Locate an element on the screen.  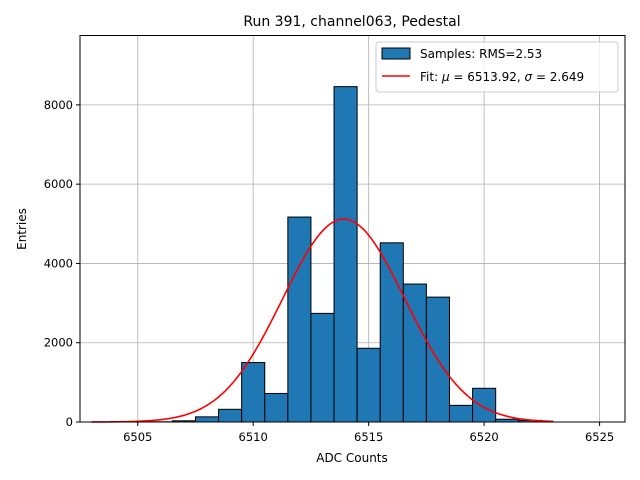
legend-fit-mu-symbol: μ is located at coordinates (445, 77).